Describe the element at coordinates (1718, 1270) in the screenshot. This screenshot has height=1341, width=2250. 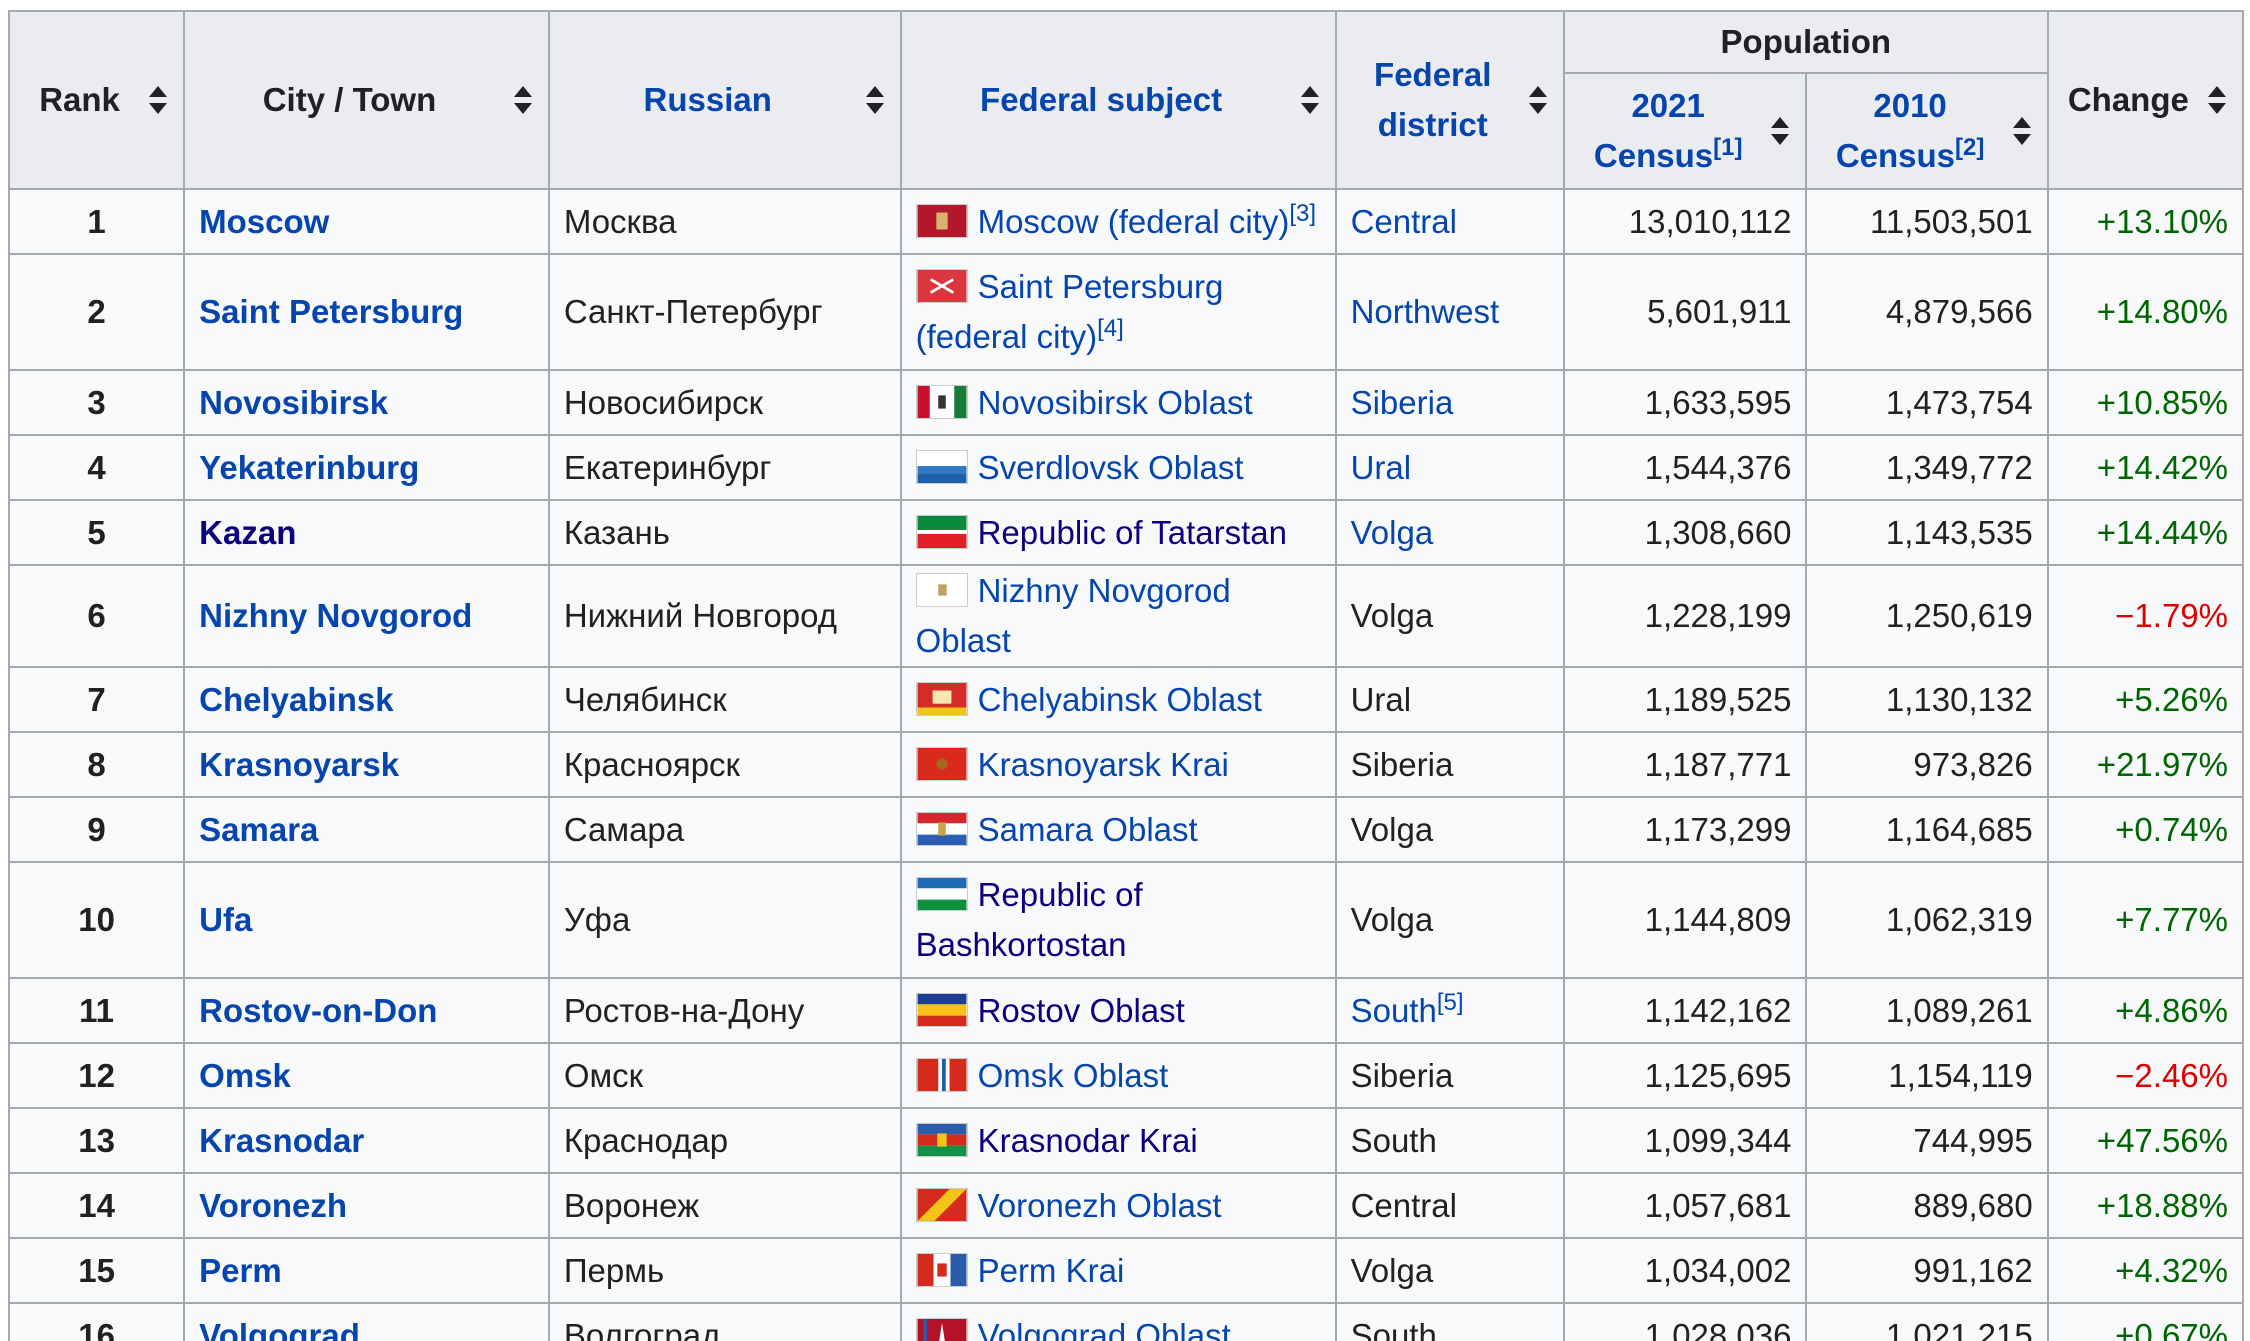
I see `population-2021: 1,034,002` at that location.